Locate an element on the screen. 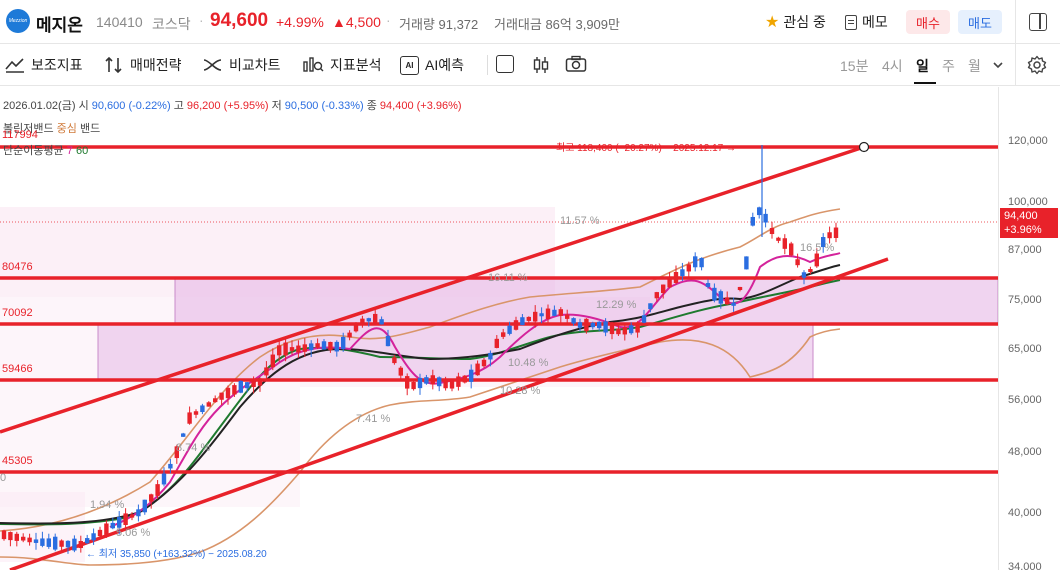  price-box-lower is located at coordinates (455, 352).